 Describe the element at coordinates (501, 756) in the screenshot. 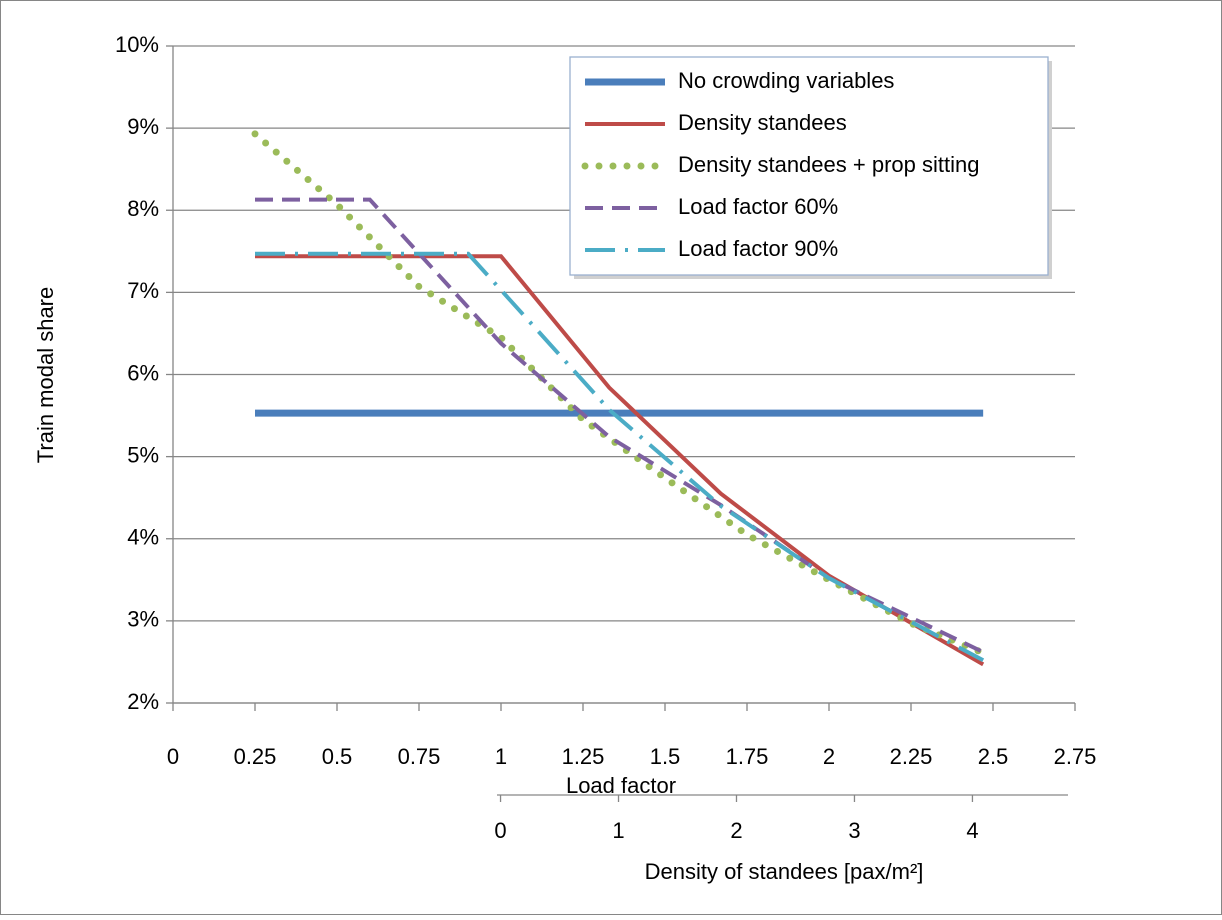

I see `x-tick-label: 1` at that location.